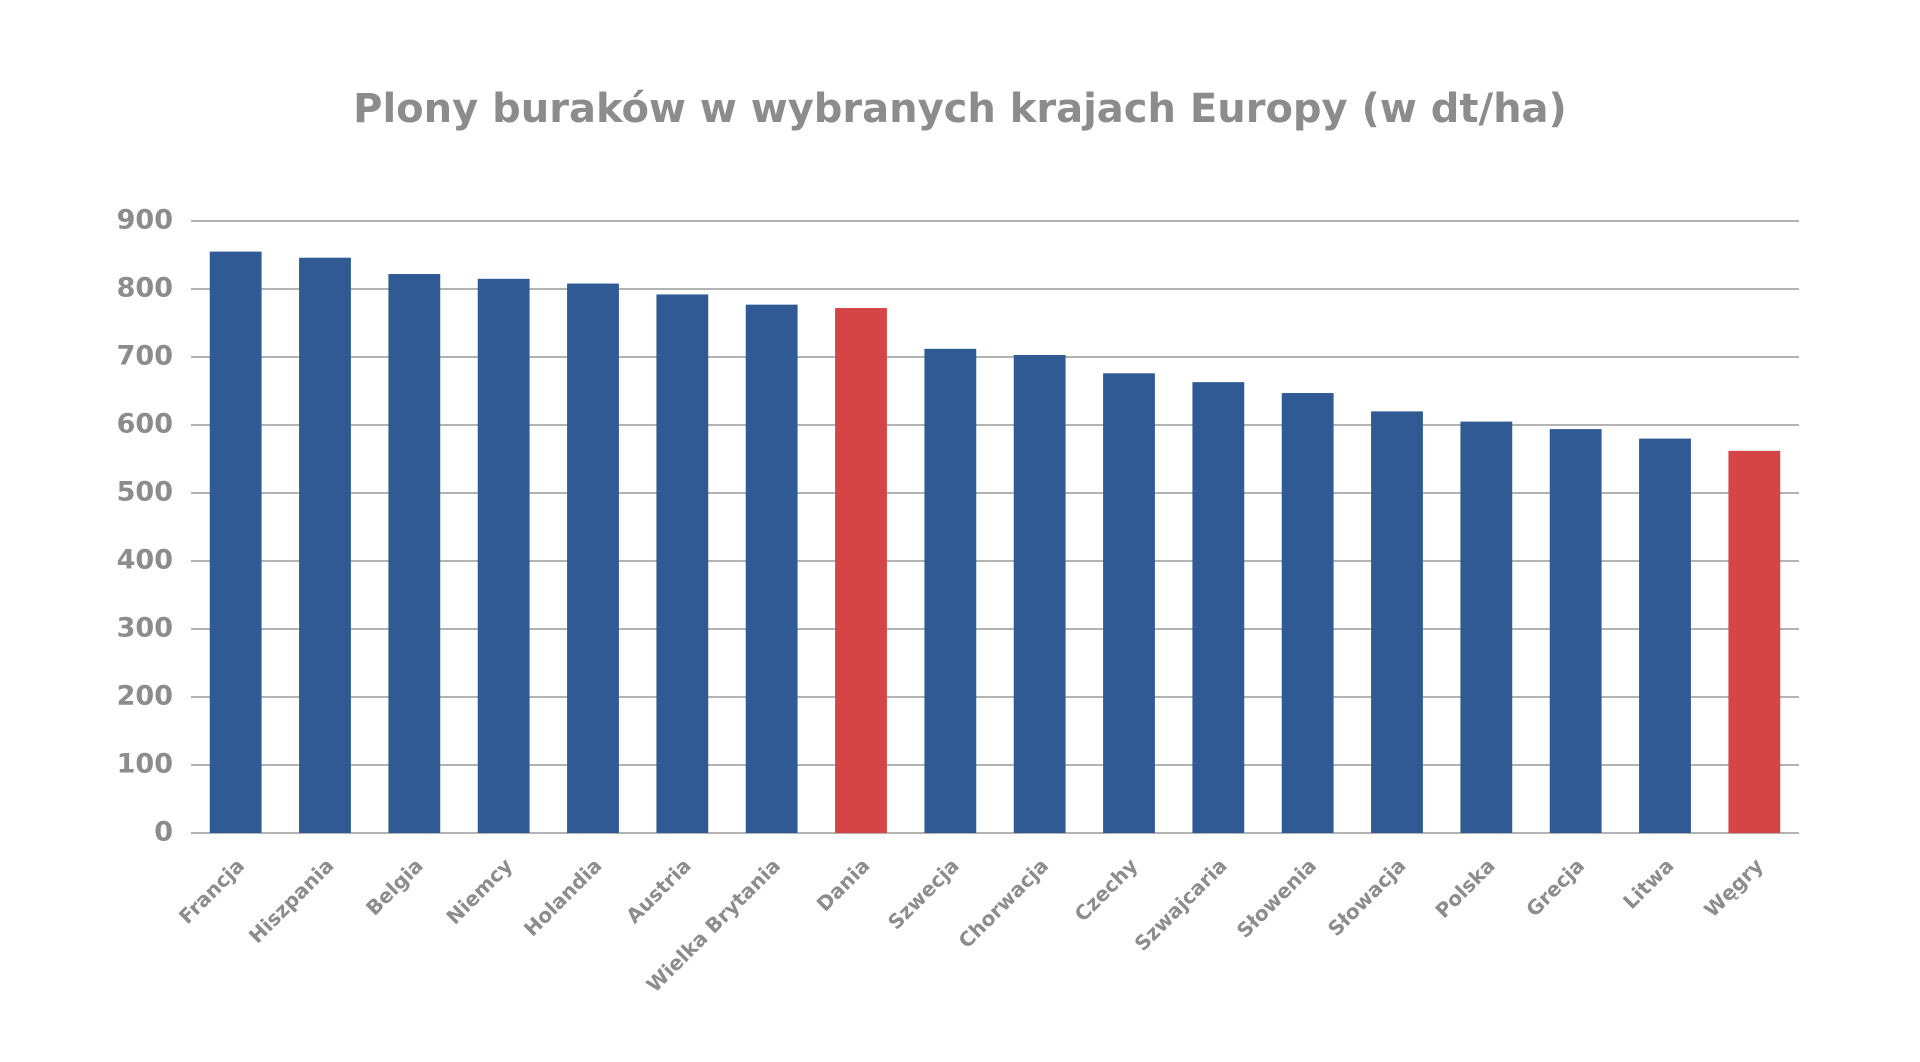  Describe the element at coordinates (1003, 902) in the screenshot. I see `x-tick-label: Chorwacja` at that location.